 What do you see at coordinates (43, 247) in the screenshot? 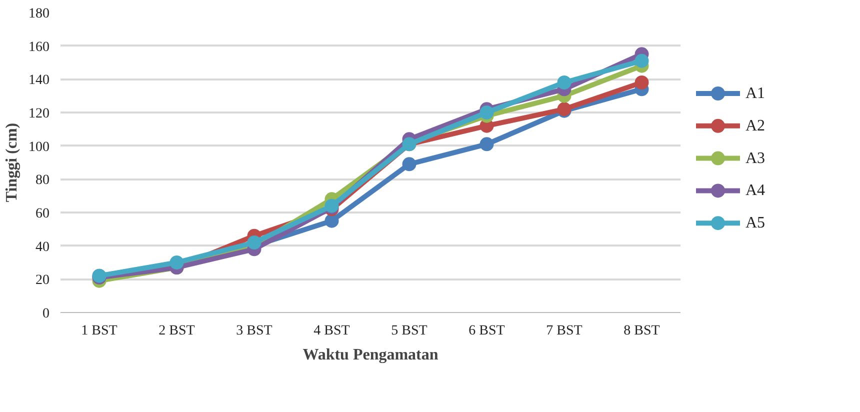
I see `y-tick-label: 40` at bounding box center [43, 247].